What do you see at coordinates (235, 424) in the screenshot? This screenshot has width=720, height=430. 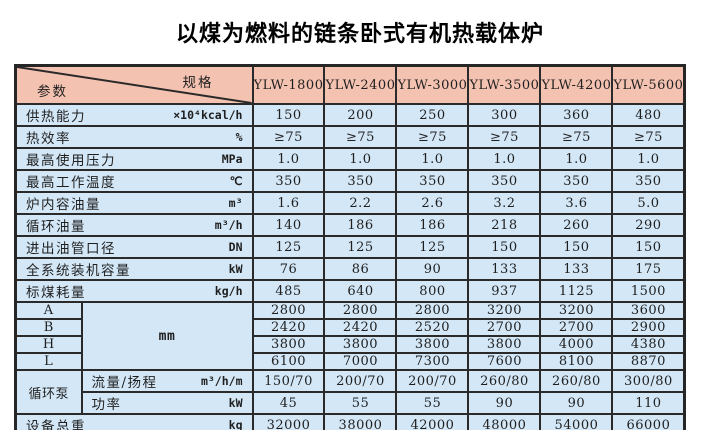 I see `param-unit: kg` at bounding box center [235, 424].